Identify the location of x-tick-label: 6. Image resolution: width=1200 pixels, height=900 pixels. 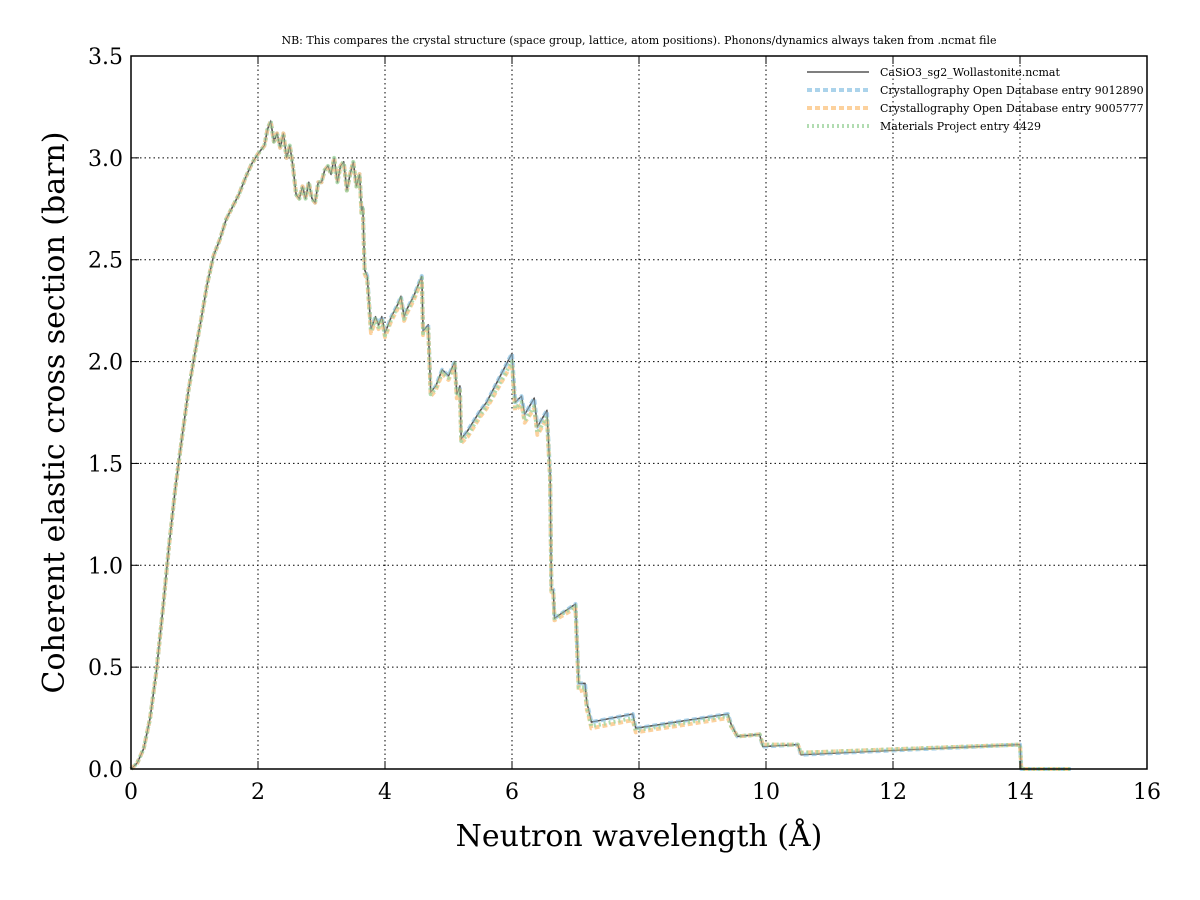
(512, 792).